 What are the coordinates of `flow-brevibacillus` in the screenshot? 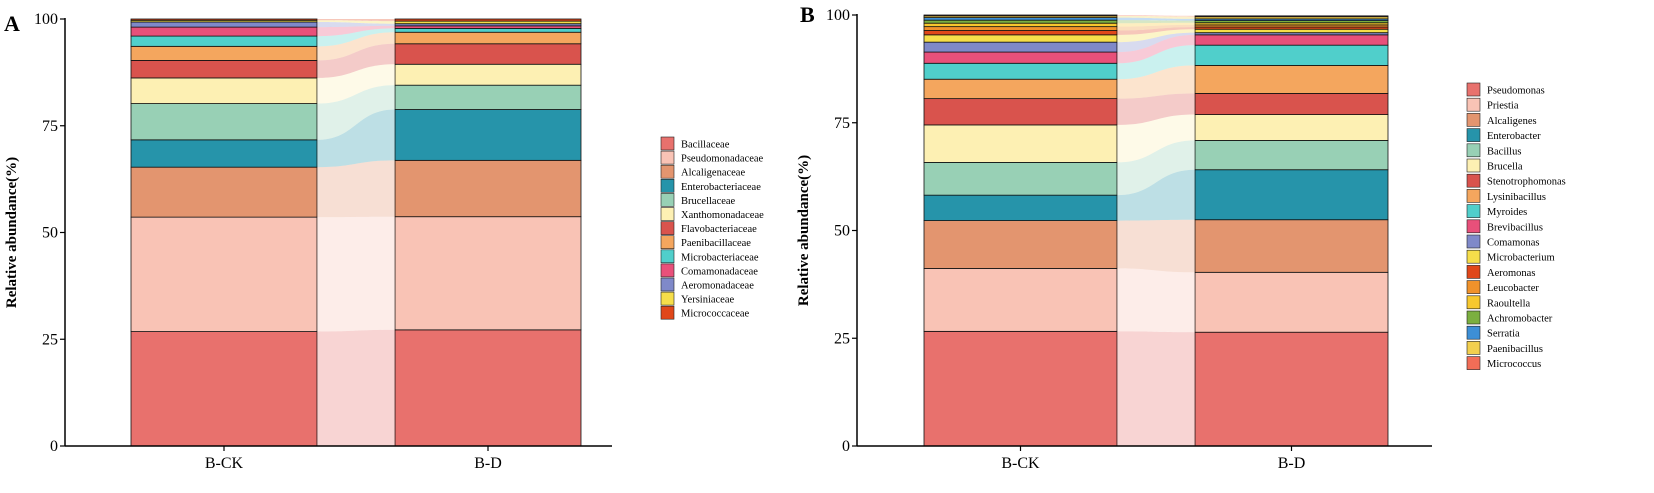 It's located at (1156, 49).